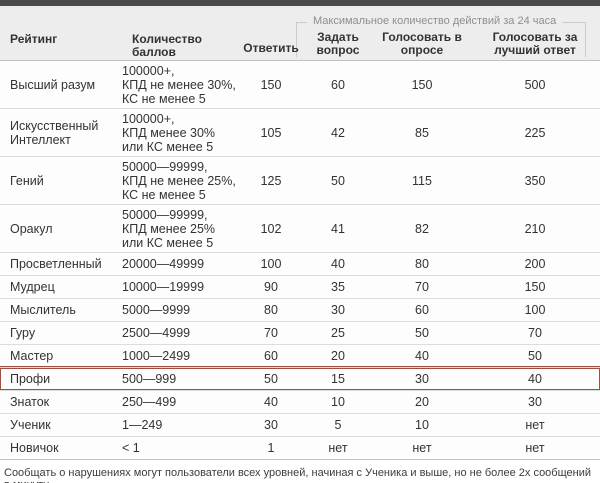  I want to click on points-cell: 1000—2499, so click(156, 356).